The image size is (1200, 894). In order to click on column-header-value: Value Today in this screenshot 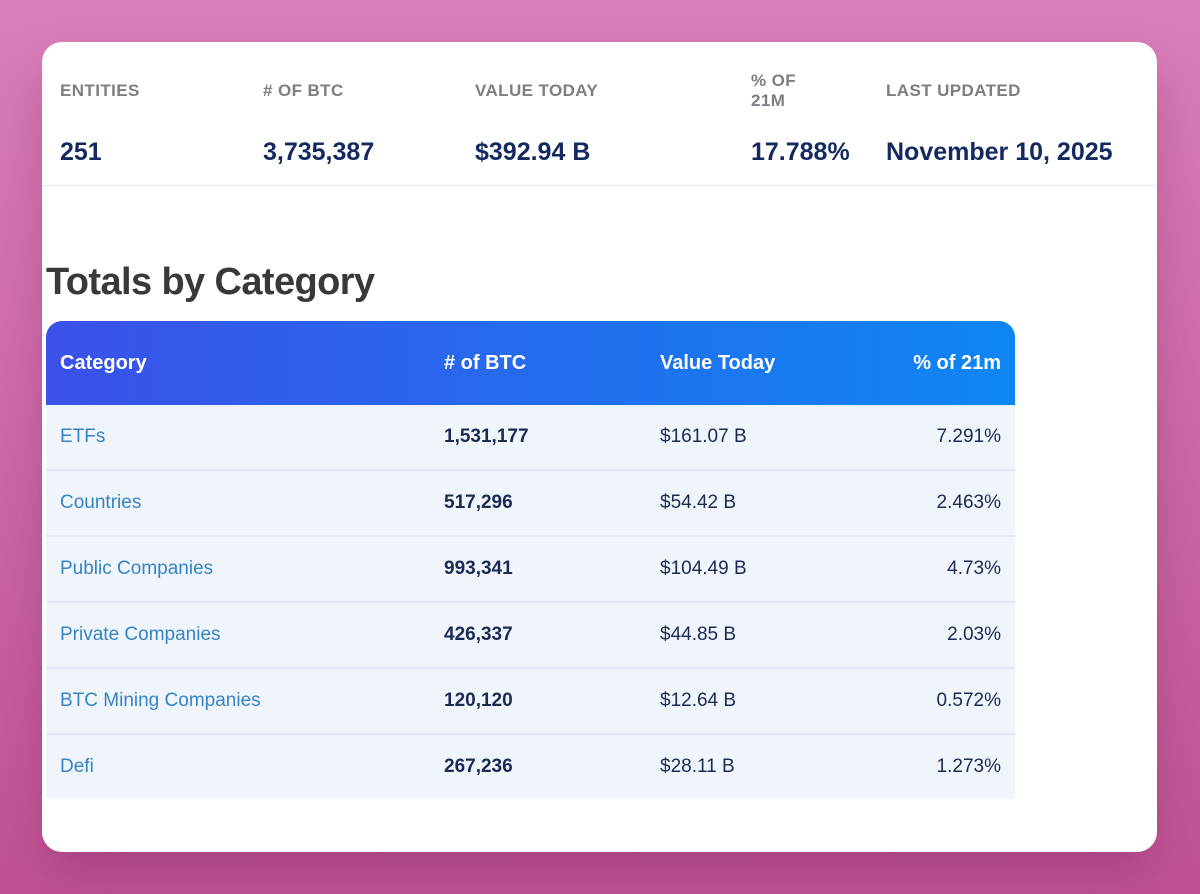, I will do `click(718, 362)`.